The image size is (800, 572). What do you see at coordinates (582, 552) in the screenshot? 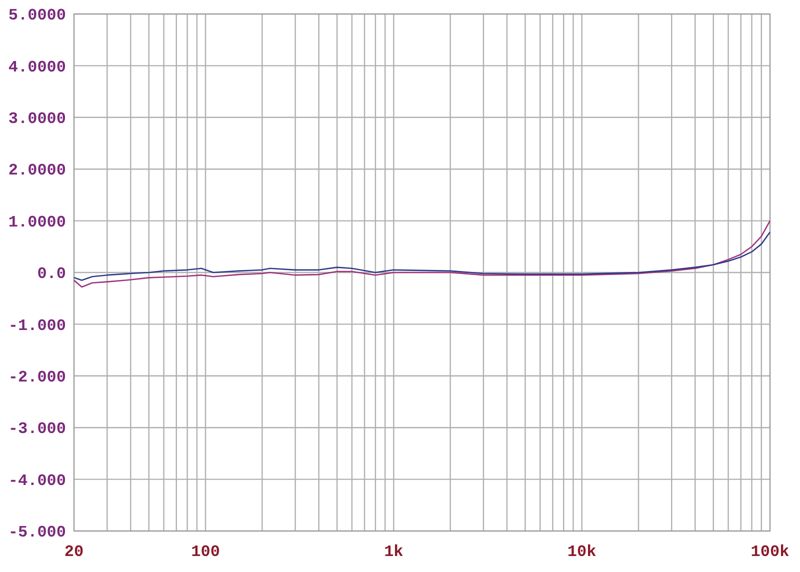
I see `x-tick-label: 10k` at bounding box center [582, 552].